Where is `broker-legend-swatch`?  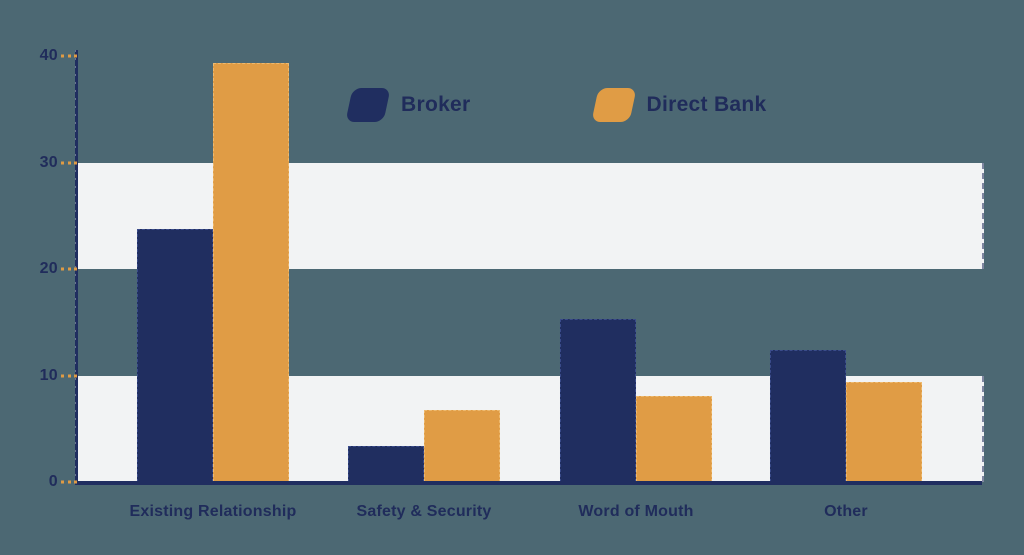 broker-legend-swatch is located at coordinates (368, 105).